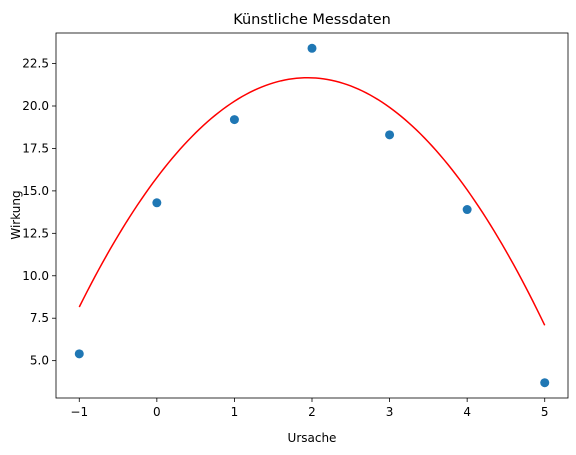  I want to click on x-axis-label: Ursache, so click(312, 438).